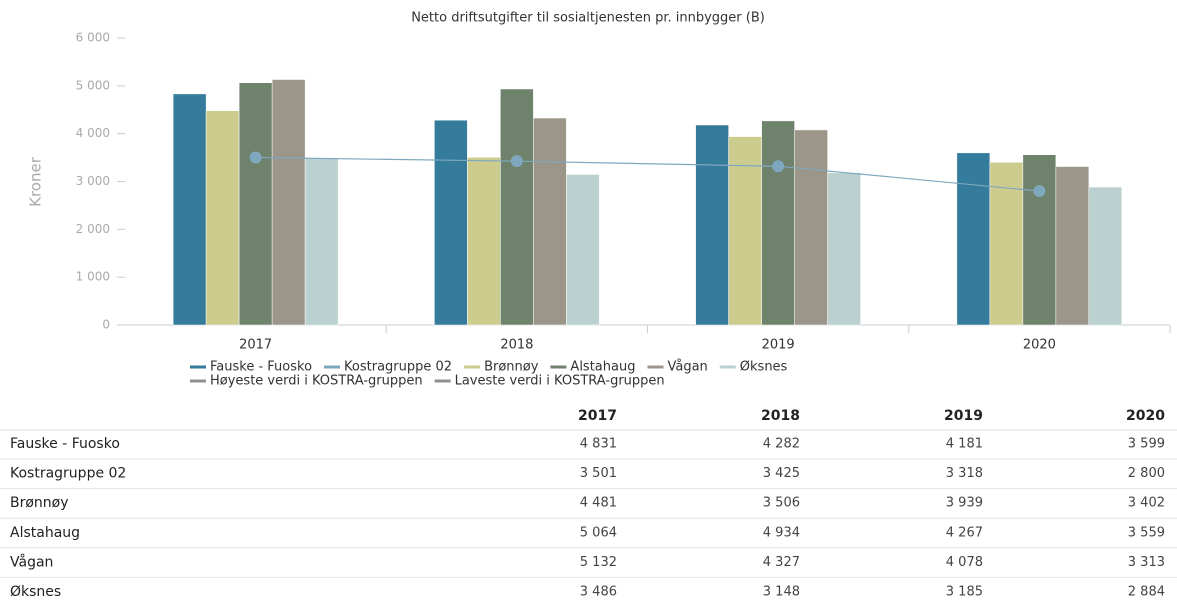 The height and width of the screenshot is (601, 1177). I want to click on y-axis-label: Kroner, so click(36, 181).